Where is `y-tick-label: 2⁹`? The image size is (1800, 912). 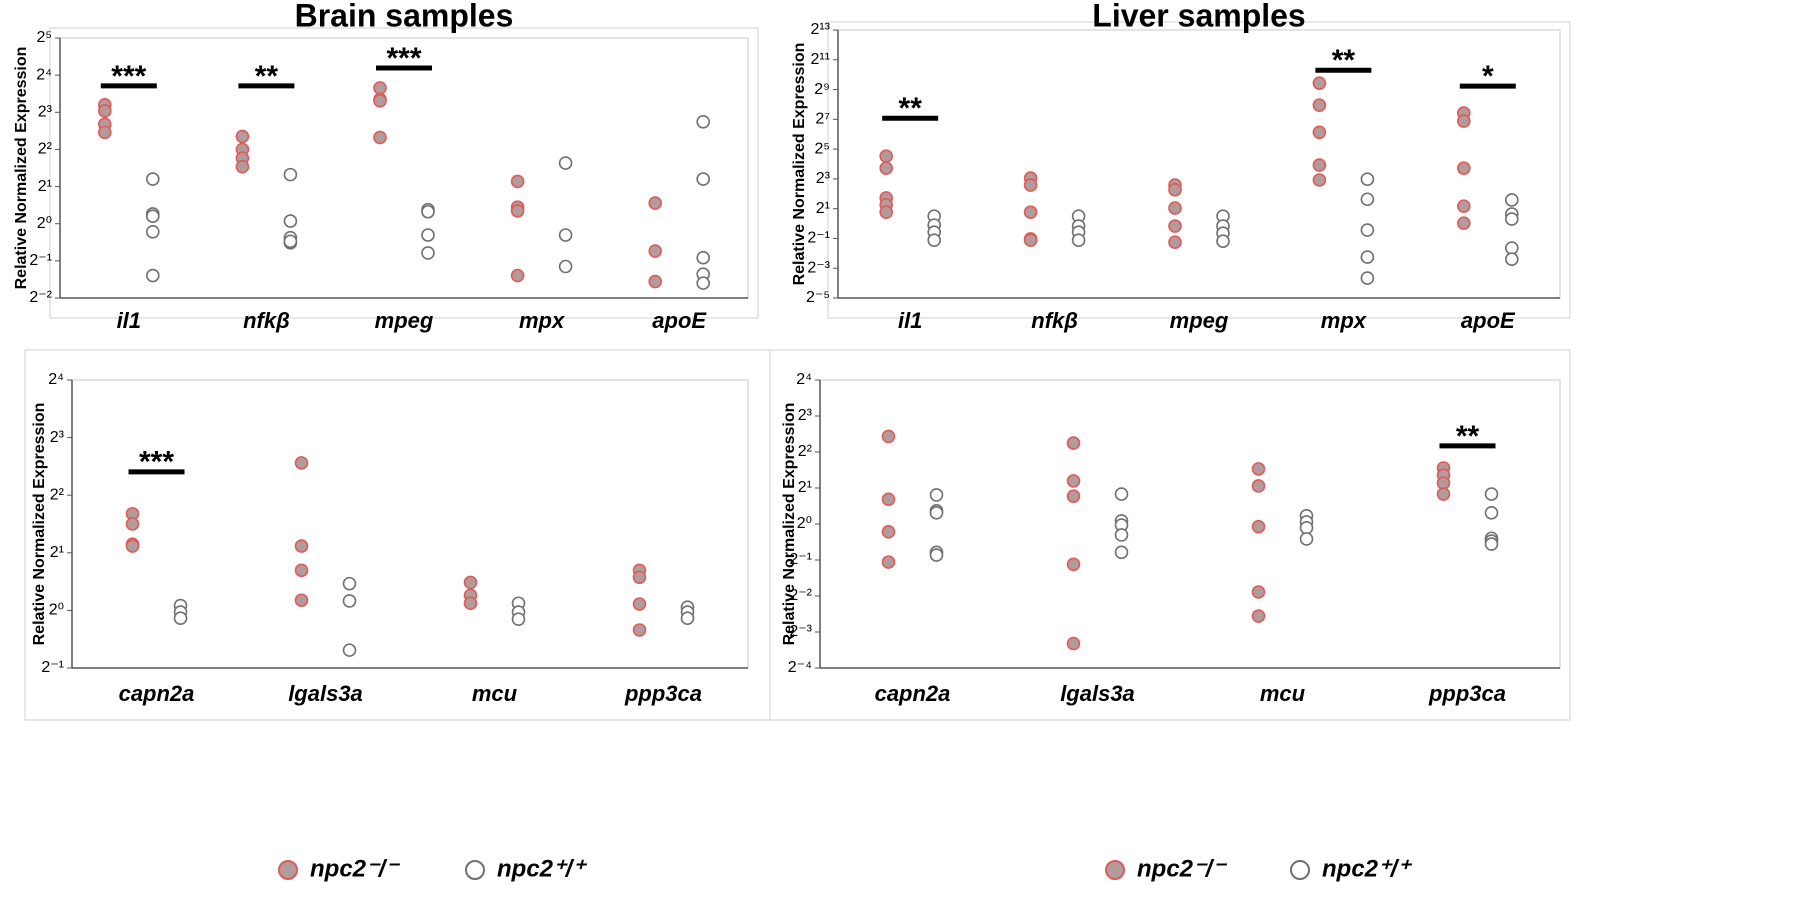
y-tick-label: 2⁹ is located at coordinates (822, 89).